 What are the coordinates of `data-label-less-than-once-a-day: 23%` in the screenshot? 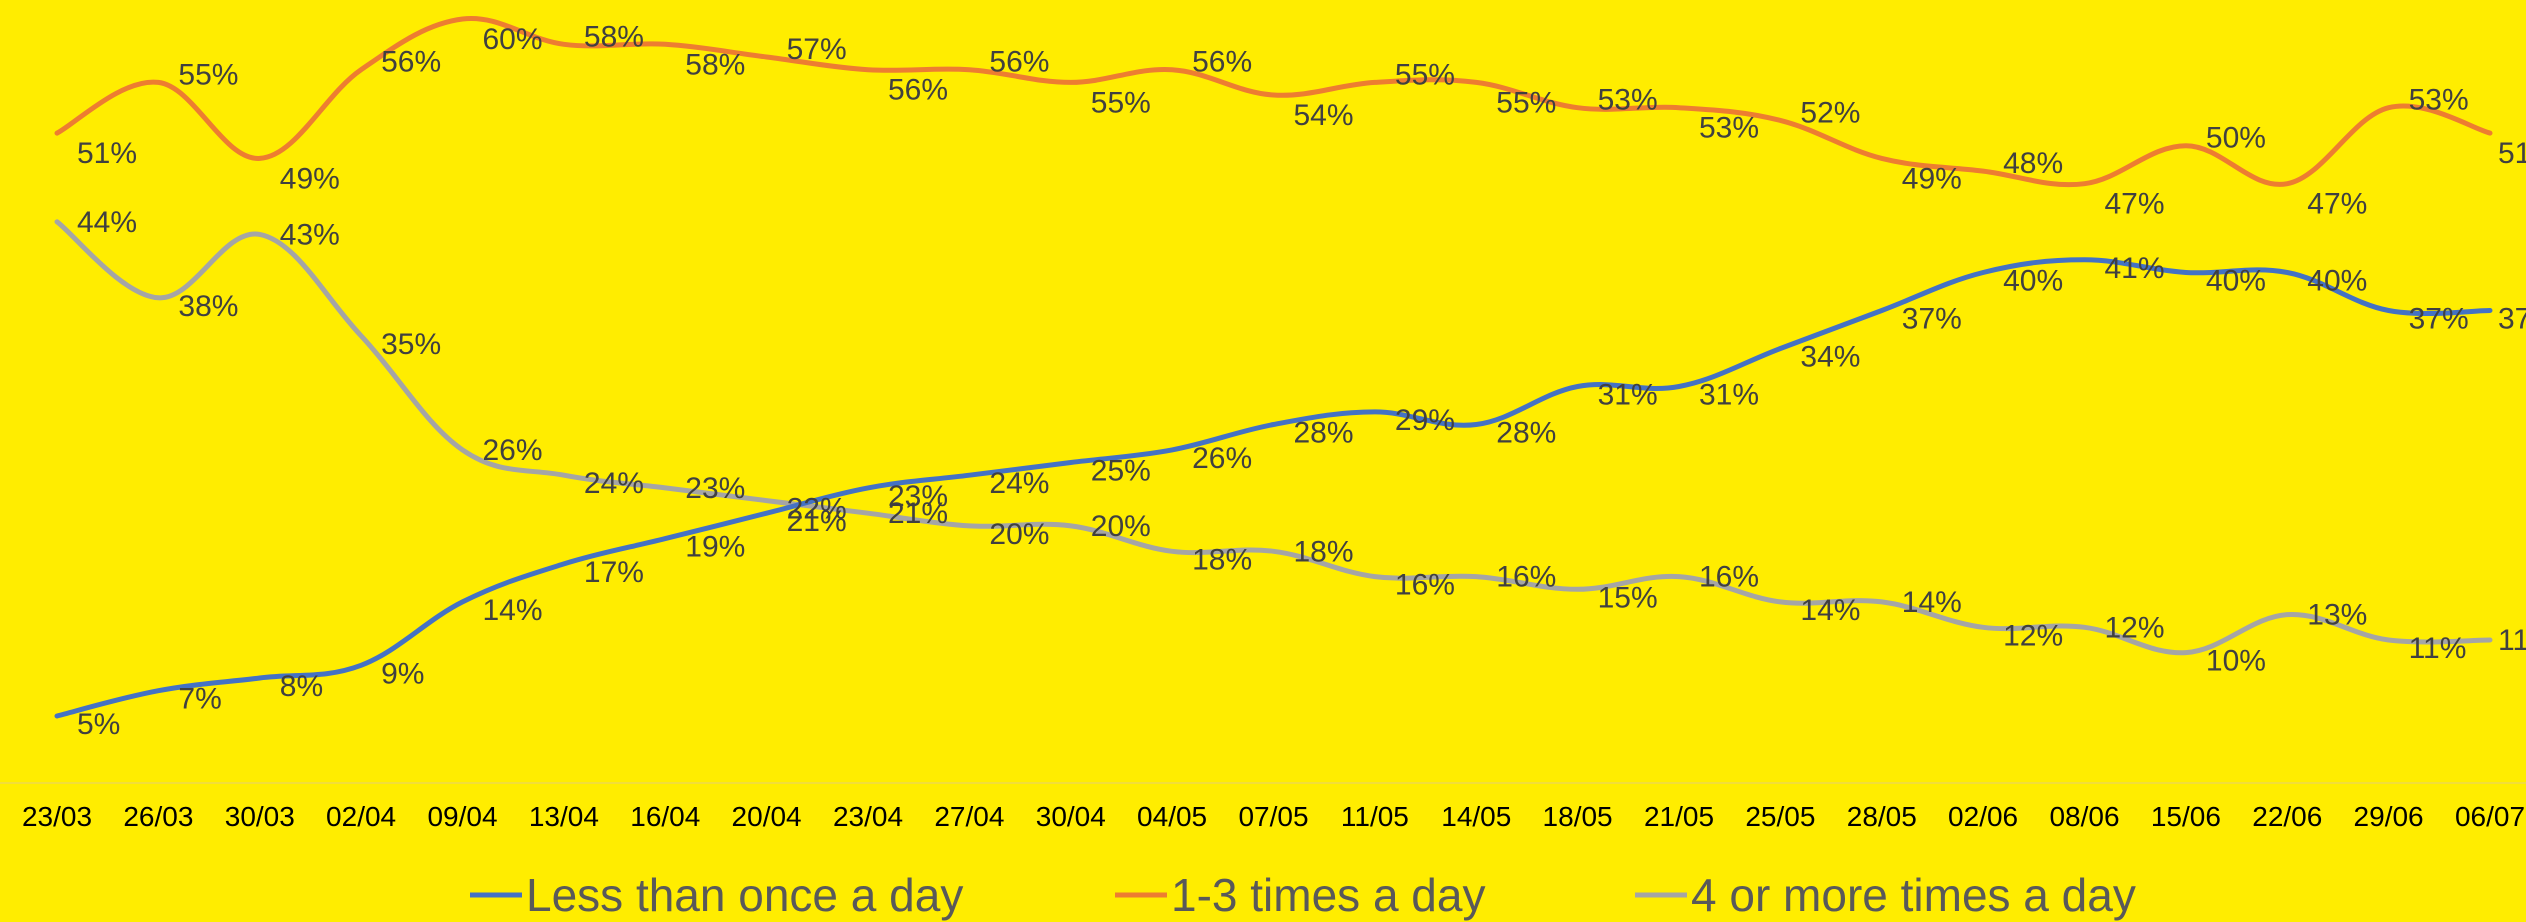 It's located at (918, 496).